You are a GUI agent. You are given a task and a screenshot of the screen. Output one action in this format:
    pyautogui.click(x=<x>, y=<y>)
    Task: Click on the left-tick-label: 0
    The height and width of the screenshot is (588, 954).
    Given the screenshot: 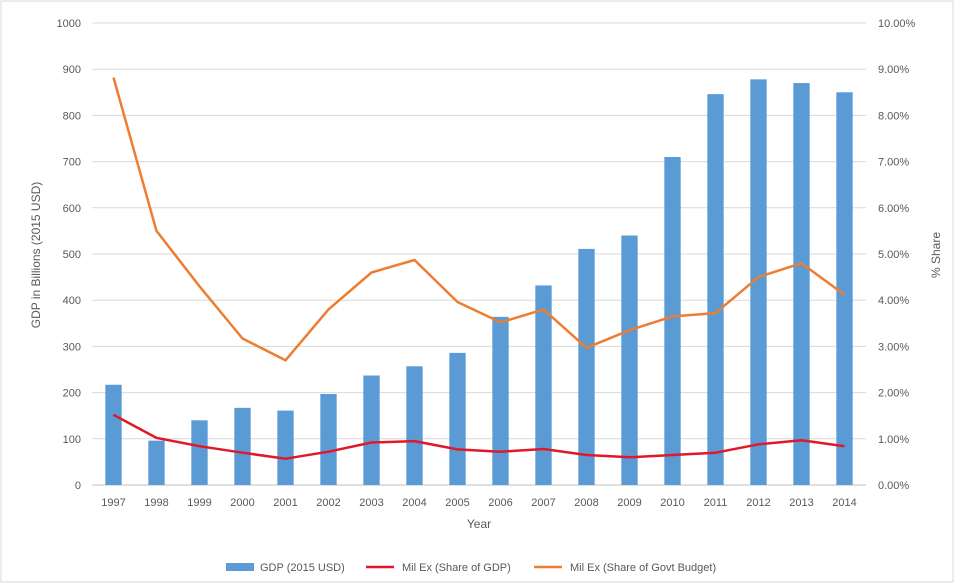 What is the action you would take?
    pyautogui.click(x=78, y=486)
    